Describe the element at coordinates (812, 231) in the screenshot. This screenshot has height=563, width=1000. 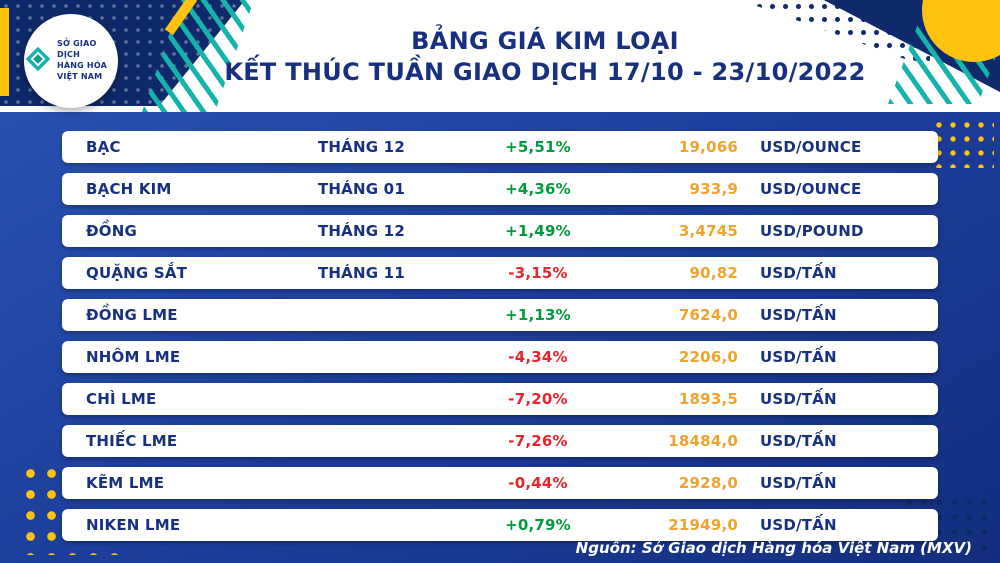
I see `price-unit: USD/POUND` at that location.